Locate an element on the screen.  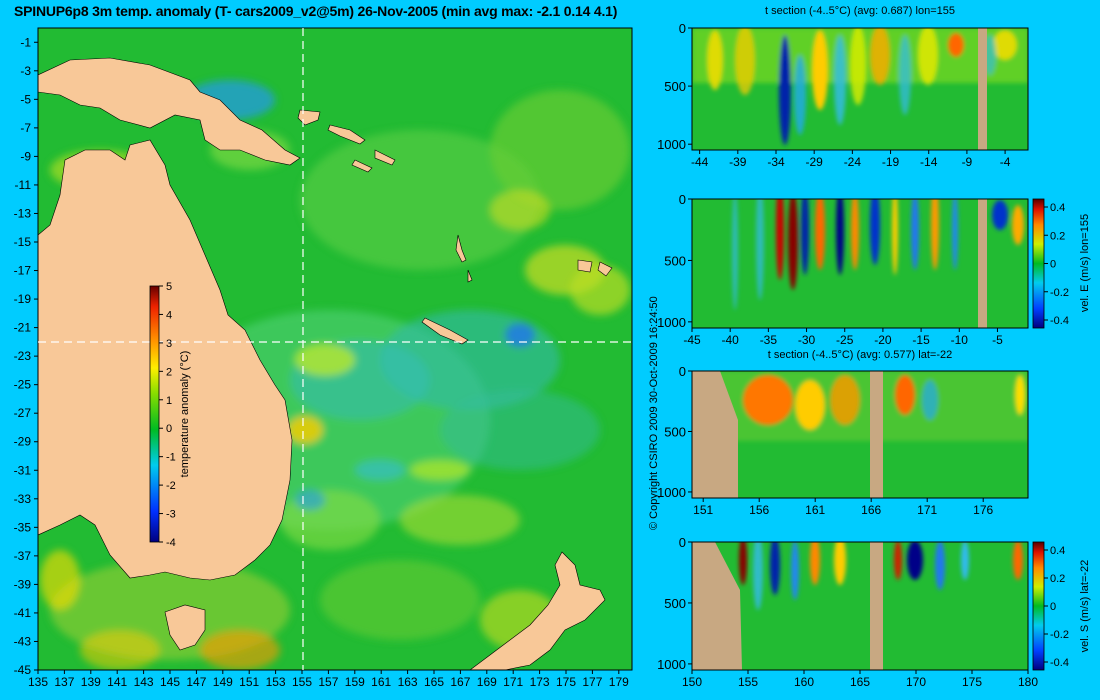
panel2-cb-tick-label: 0 is located at coordinates (1053, 265).